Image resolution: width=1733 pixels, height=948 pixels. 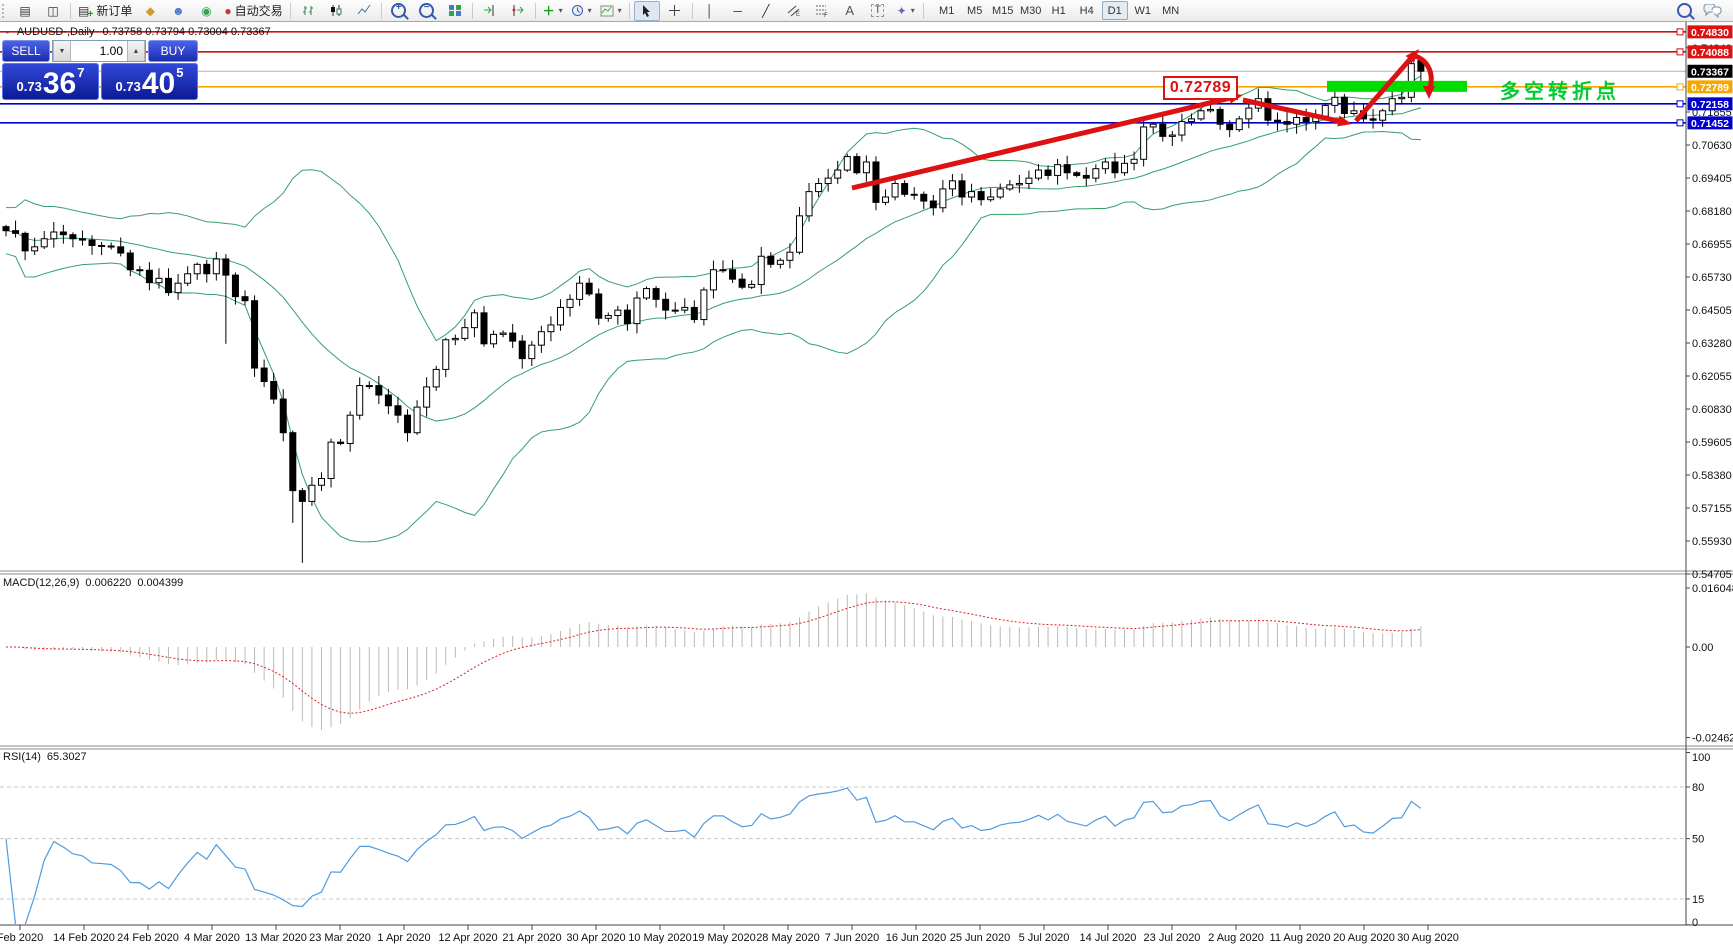 What do you see at coordinates (1710, 33) in the screenshot?
I see `svg-text: 0.74830` at bounding box center [1710, 33].